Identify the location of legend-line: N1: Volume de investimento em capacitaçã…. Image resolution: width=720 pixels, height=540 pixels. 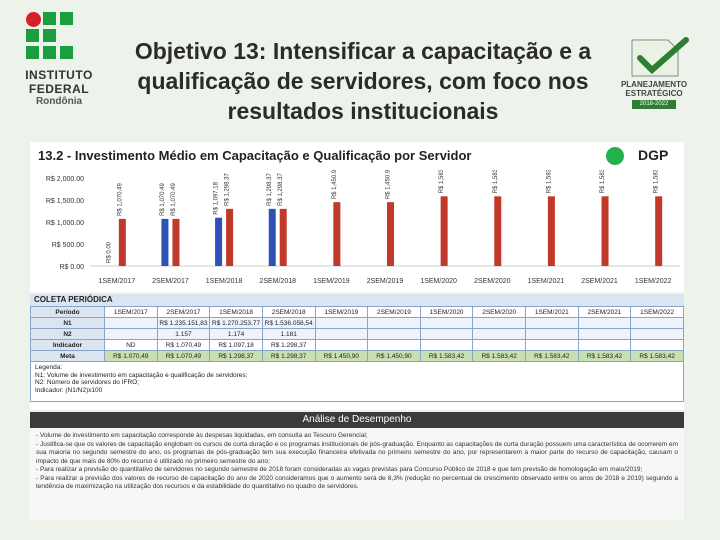
(141, 375).